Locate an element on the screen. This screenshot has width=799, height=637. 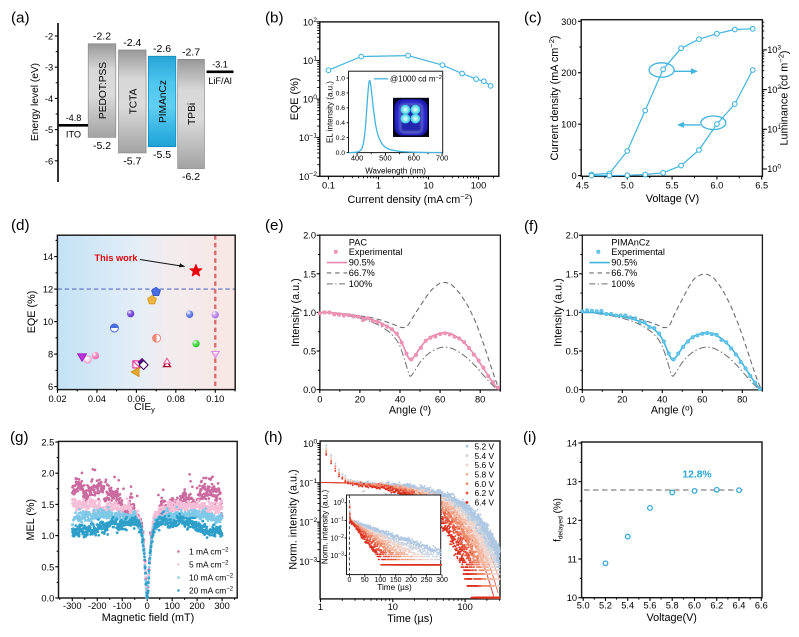
svg-text: ITO is located at coordinates (73, 134).